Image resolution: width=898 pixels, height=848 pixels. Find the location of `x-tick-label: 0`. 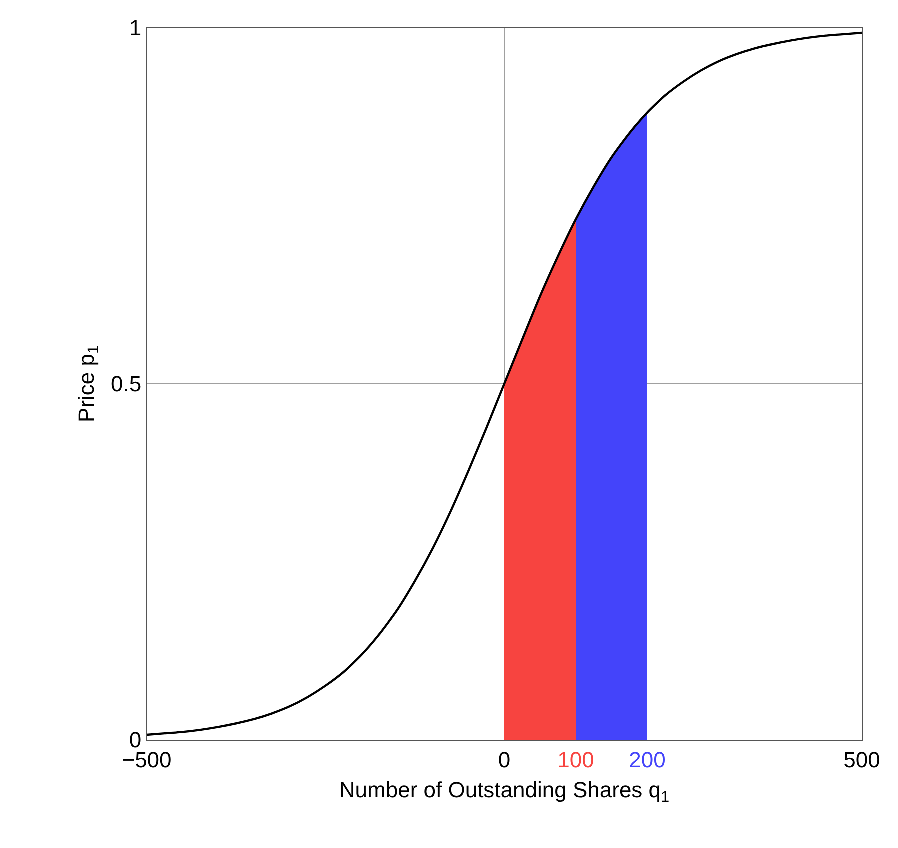

x-tick-label: 0 is located at coordinates (504, 759).